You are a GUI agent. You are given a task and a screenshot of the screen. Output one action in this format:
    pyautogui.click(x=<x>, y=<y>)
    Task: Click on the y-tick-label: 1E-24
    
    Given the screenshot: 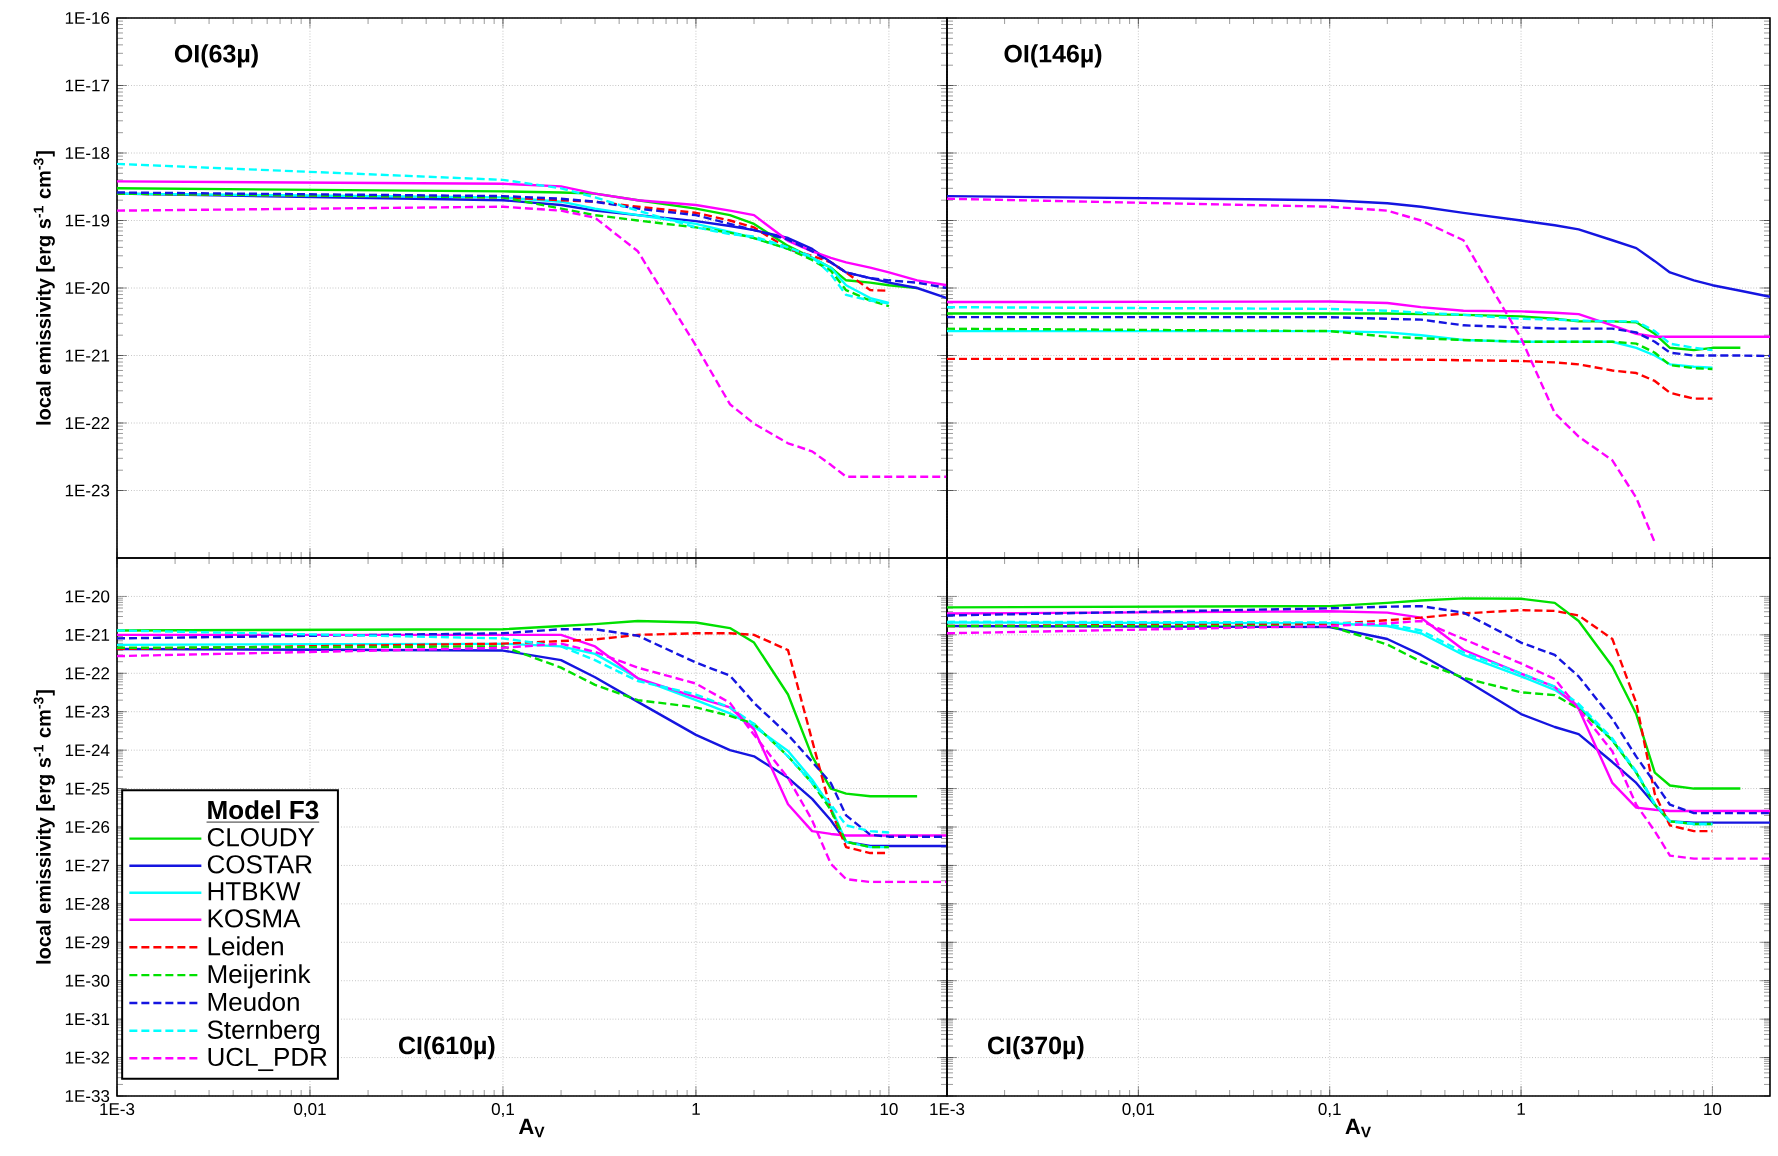 What is the action you would take?
    pyautogui.click(x=87, y=750)
    